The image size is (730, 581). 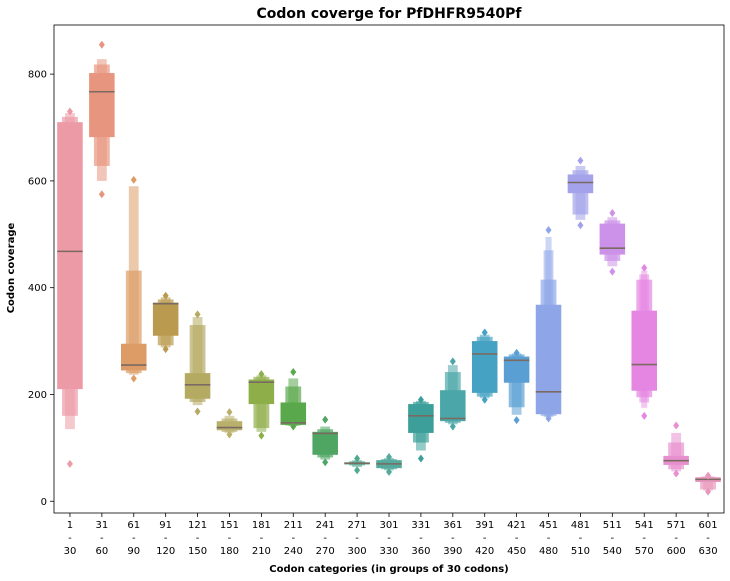 What do you see at coordinates (325, 525) in the screenshot?
I see `x-tick-label: 241` at bounding box center [325, 525].